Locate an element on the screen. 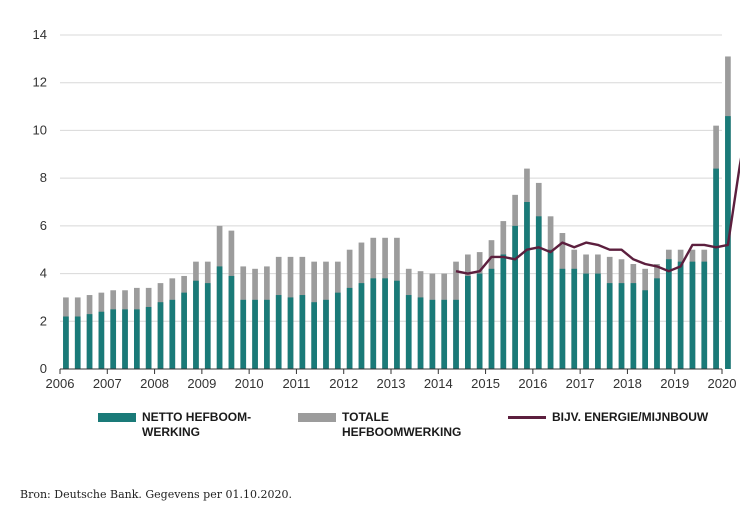  y-tick-labels: 0 2 4 6 8 10 12 14 is located at coordinates (40, 201).